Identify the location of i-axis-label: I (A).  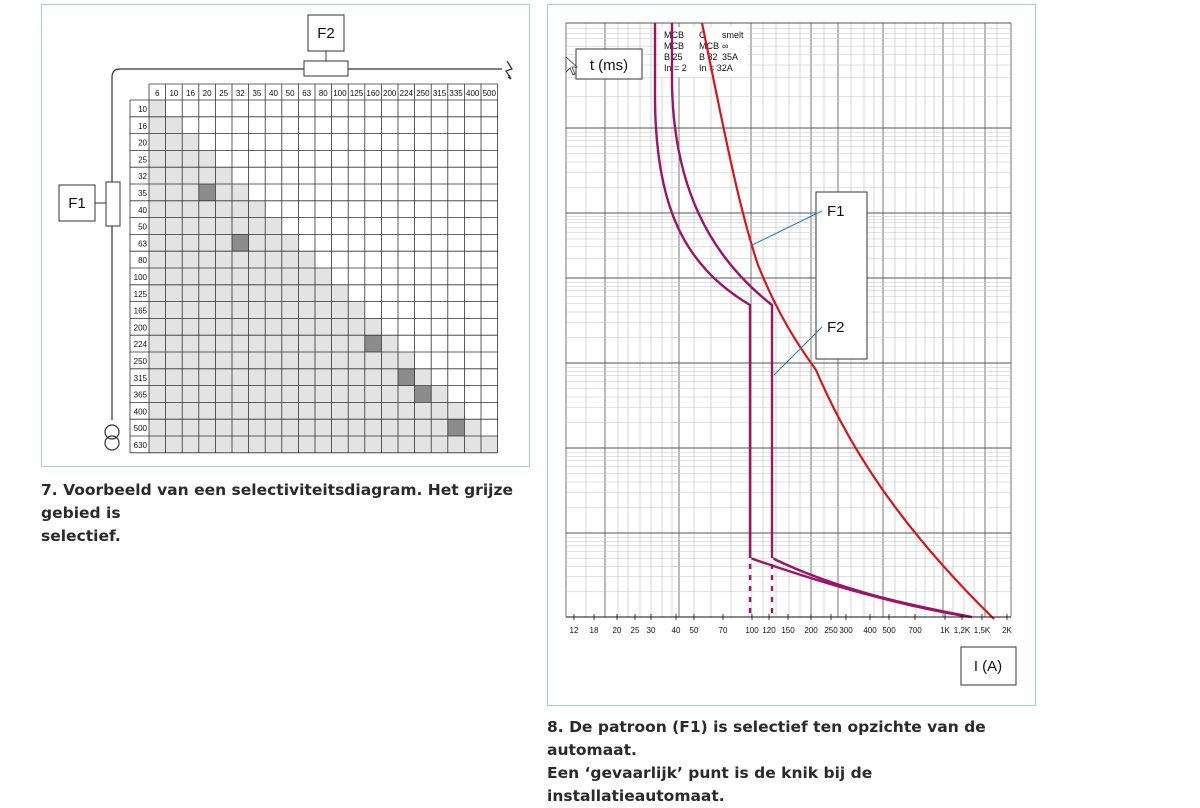
(988, 666).